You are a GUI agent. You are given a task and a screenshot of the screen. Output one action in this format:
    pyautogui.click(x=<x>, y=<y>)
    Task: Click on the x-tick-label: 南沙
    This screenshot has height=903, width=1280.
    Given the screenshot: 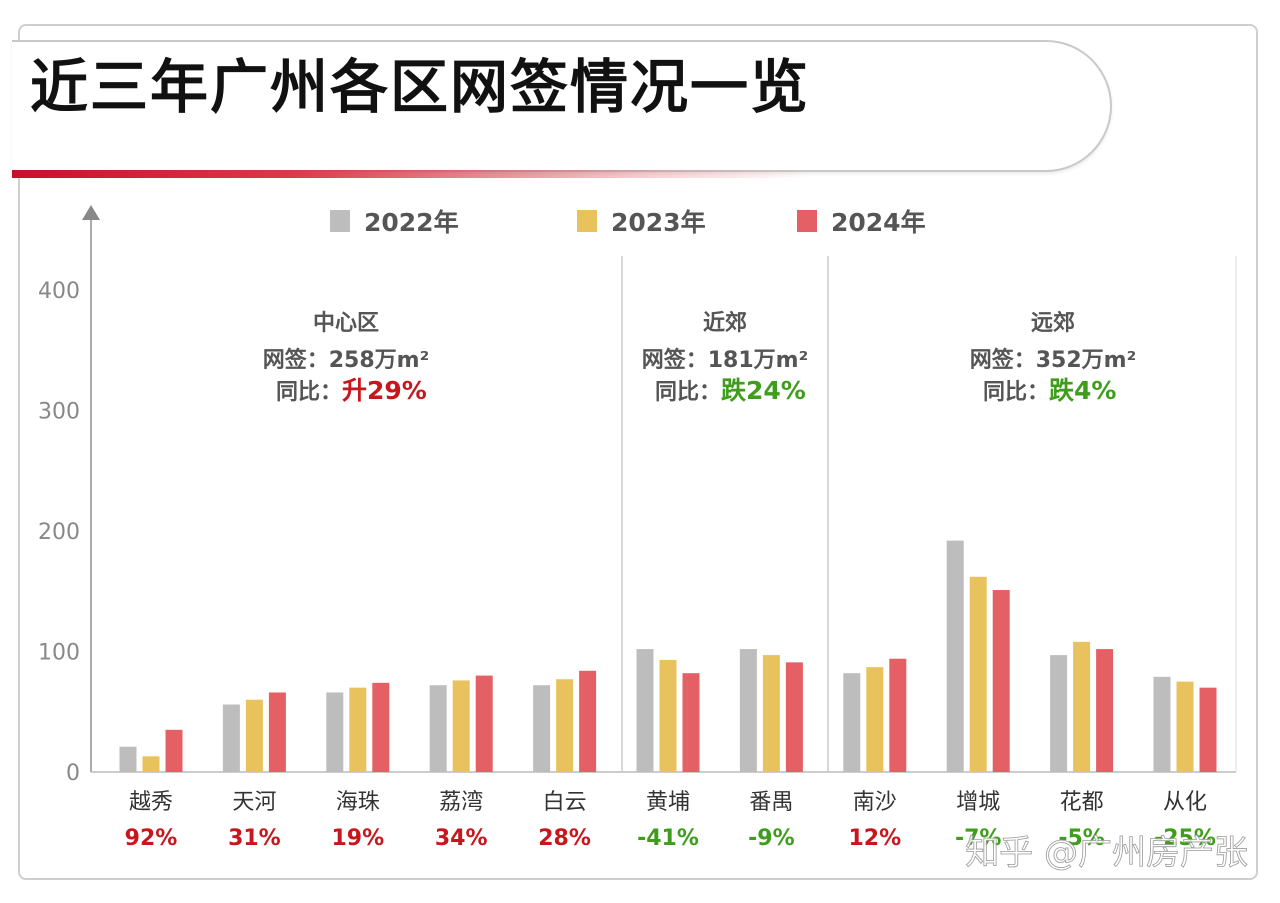 What is the action you would take?
    pyautogui.click(x=875, y=802)
    